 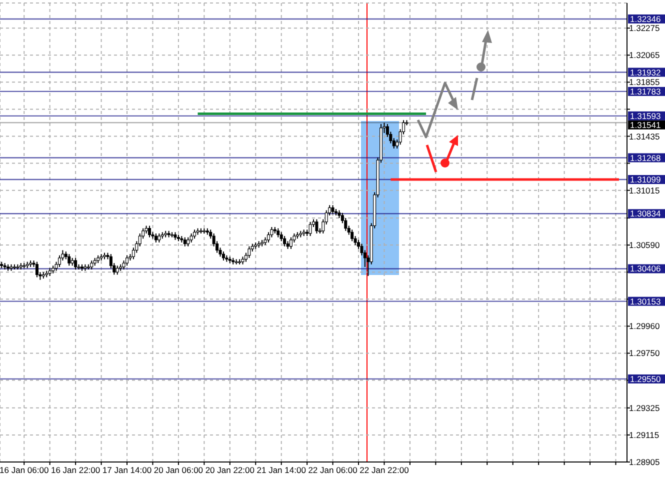 What do you see at coordinates (644, 462) in the screenshot?
I see `y-tick-label: 1.28905` at bounding box center [644, 462].